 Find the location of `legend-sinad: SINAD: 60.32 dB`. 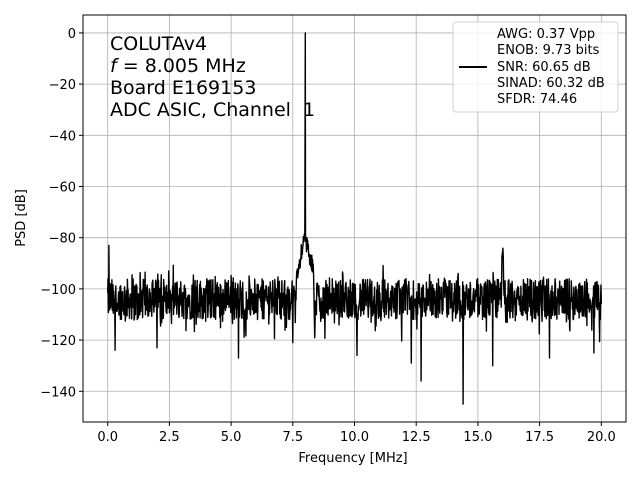

legend-sinad: SINAD: 60.32 dB is located at coordinates (551, 83).